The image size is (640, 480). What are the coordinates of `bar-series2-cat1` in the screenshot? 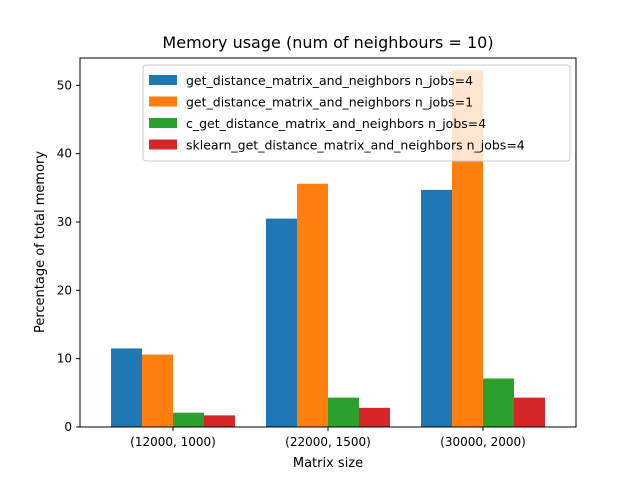 It's located at (157, 390).